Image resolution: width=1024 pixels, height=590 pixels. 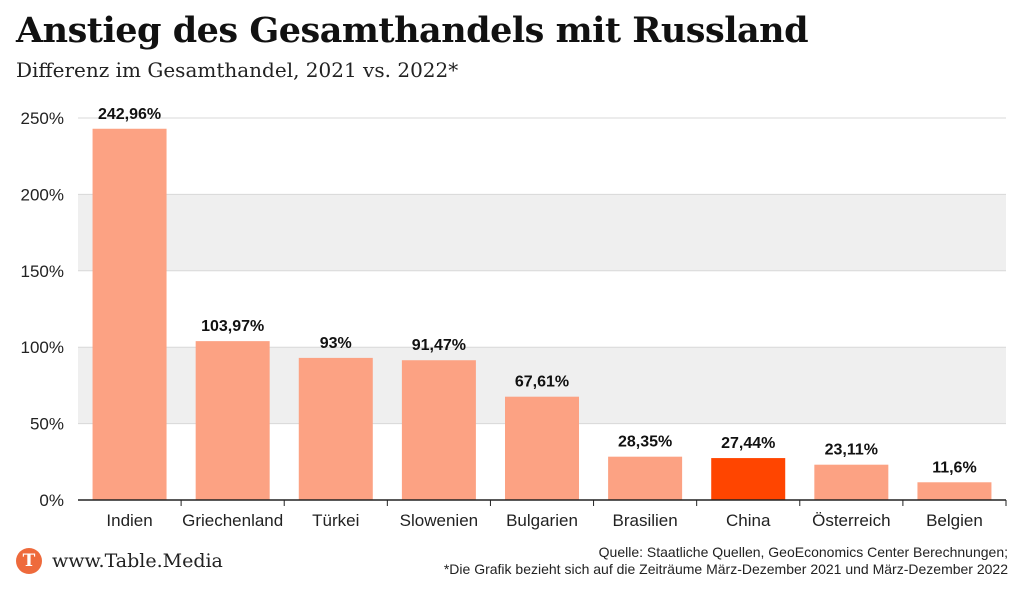 I want to click on bar-value-label: 23,11%, so click(x=851, y=450).